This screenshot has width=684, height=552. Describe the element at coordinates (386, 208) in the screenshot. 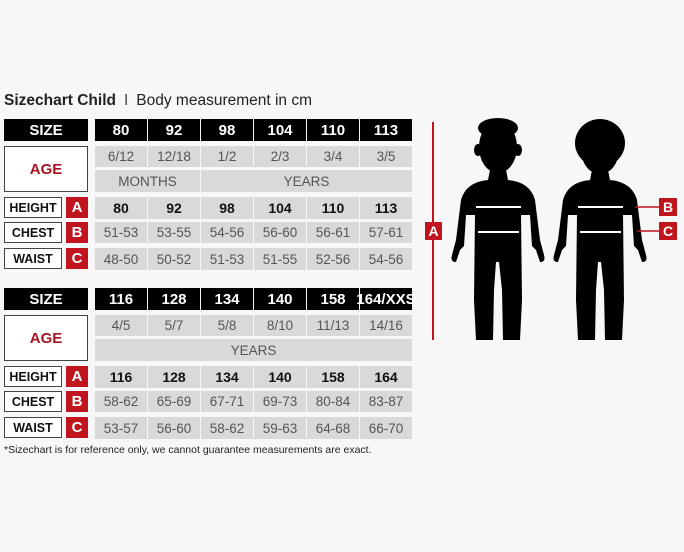

I see `height-cell: 113` at that location.